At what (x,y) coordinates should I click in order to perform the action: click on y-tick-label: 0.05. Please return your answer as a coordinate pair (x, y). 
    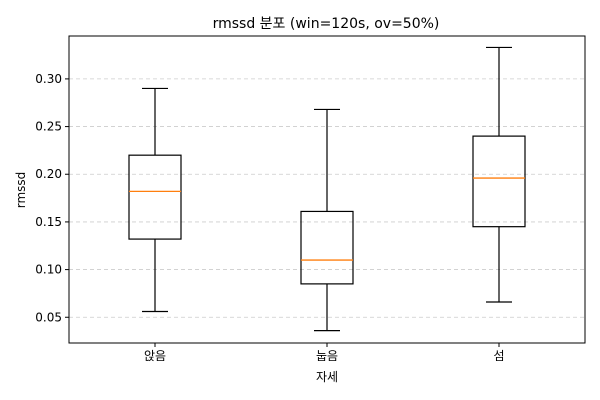
    Looking at the image, I should click on (48, 317).